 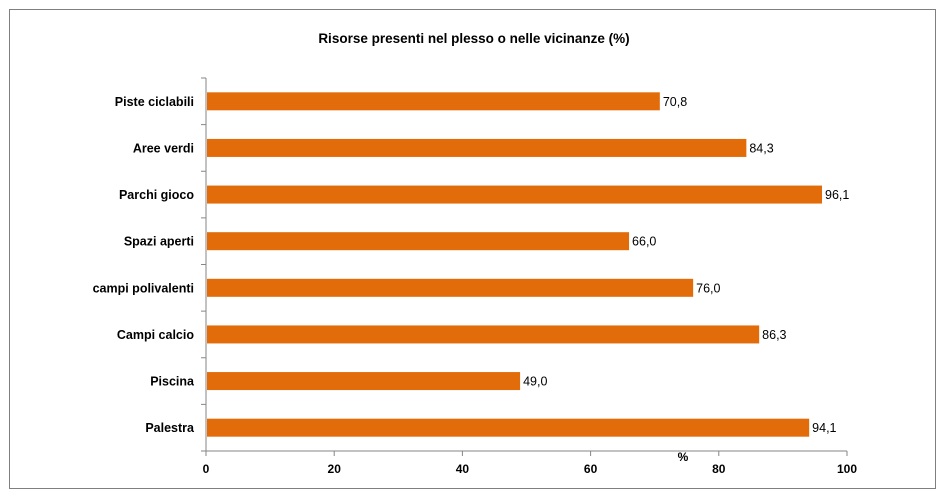 What do you see at coordinates (335, 469) in the screenshot?
I see `x-tick-label: 20` at bounding box center [335, 469].